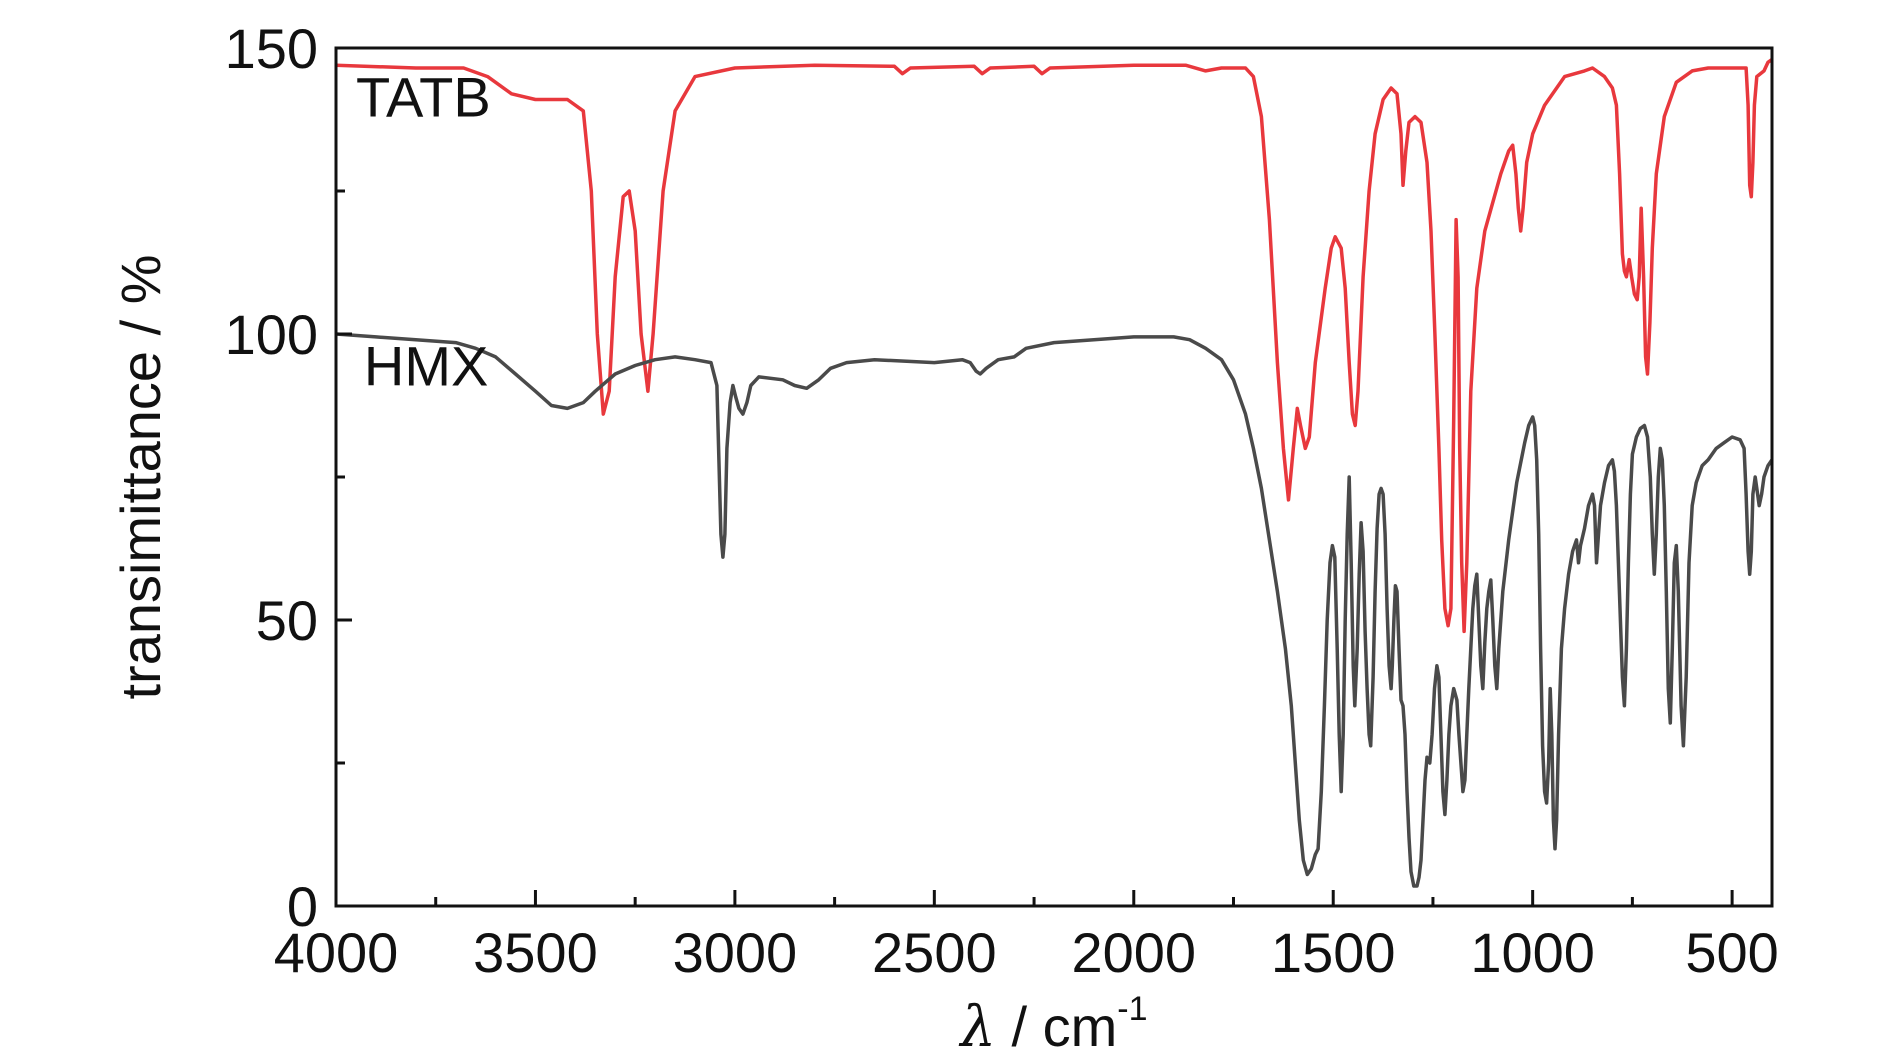 This screenshot has height=1062, width=1894. Describe the element at coordinates (271, 334) in the screenshot. I see `y-tick-label: 100` at that location.